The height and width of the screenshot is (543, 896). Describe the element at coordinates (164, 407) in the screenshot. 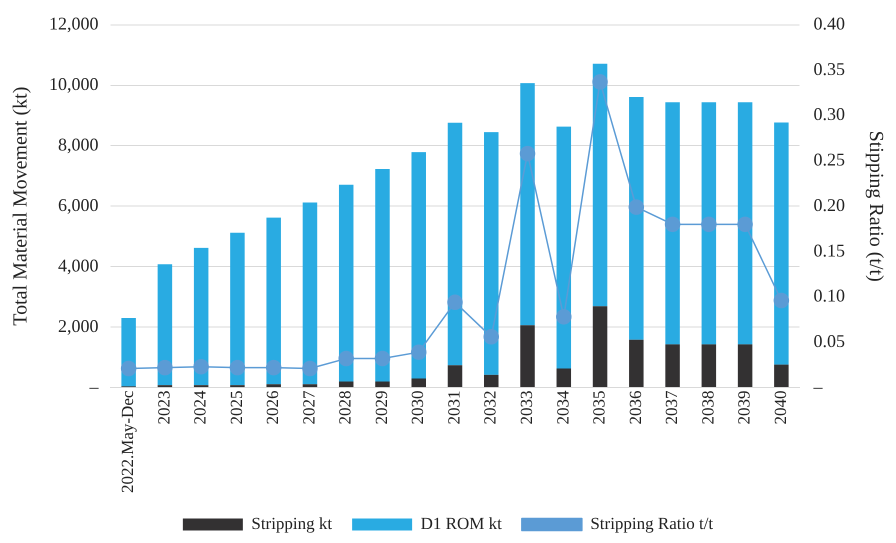

I see `x-tick-label: 2023` at that location.